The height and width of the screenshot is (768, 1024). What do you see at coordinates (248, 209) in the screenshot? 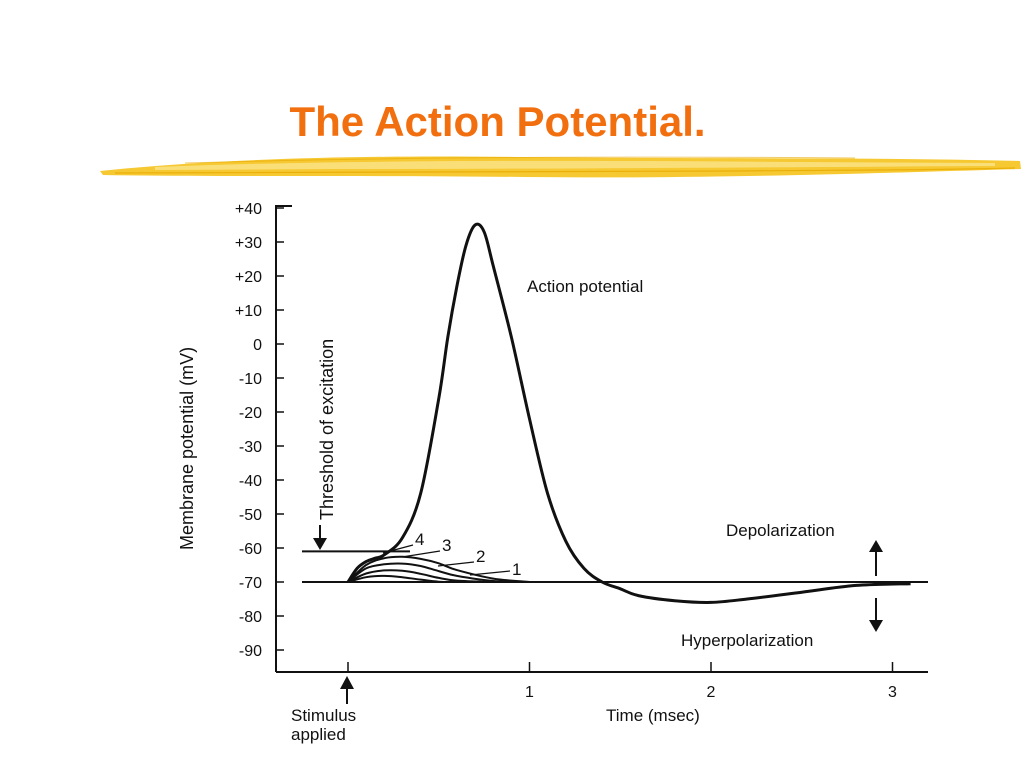
I see `y-tick-label: +40` at bounding box center [248, 209].